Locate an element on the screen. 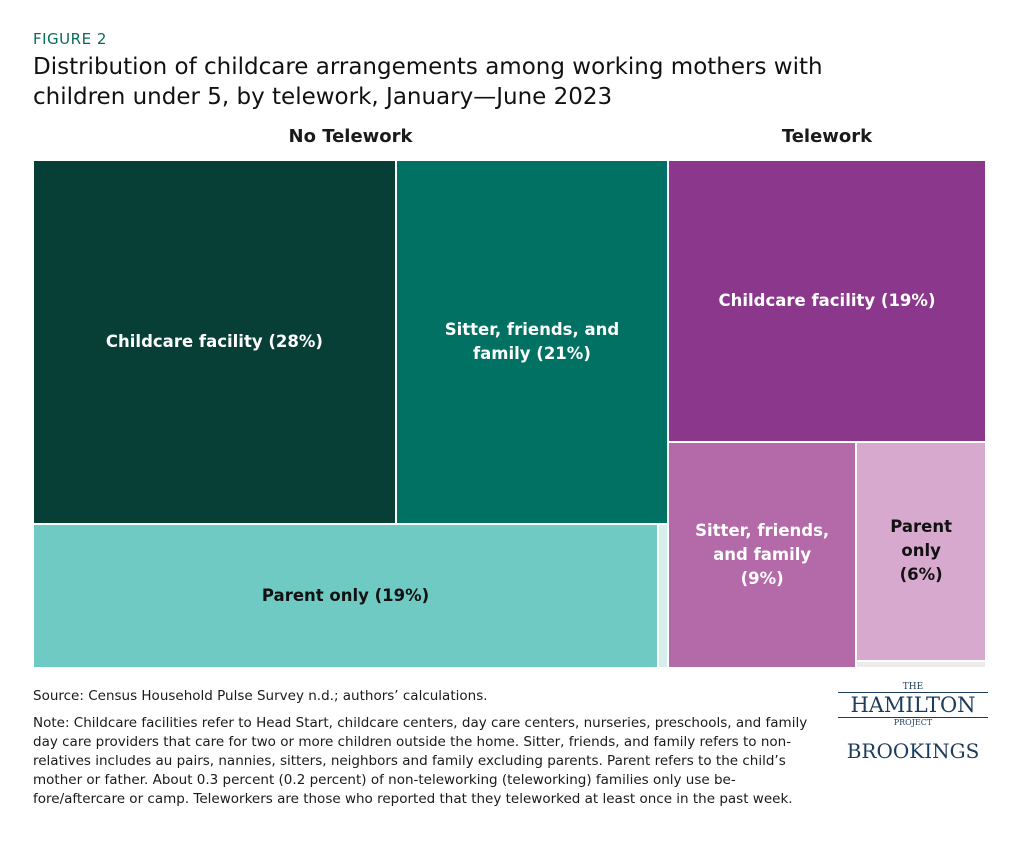 The height and width of the screenshot is (841, 1024). treemap-cell: Childcare facility (19%) is located at coordinates (827, 301).